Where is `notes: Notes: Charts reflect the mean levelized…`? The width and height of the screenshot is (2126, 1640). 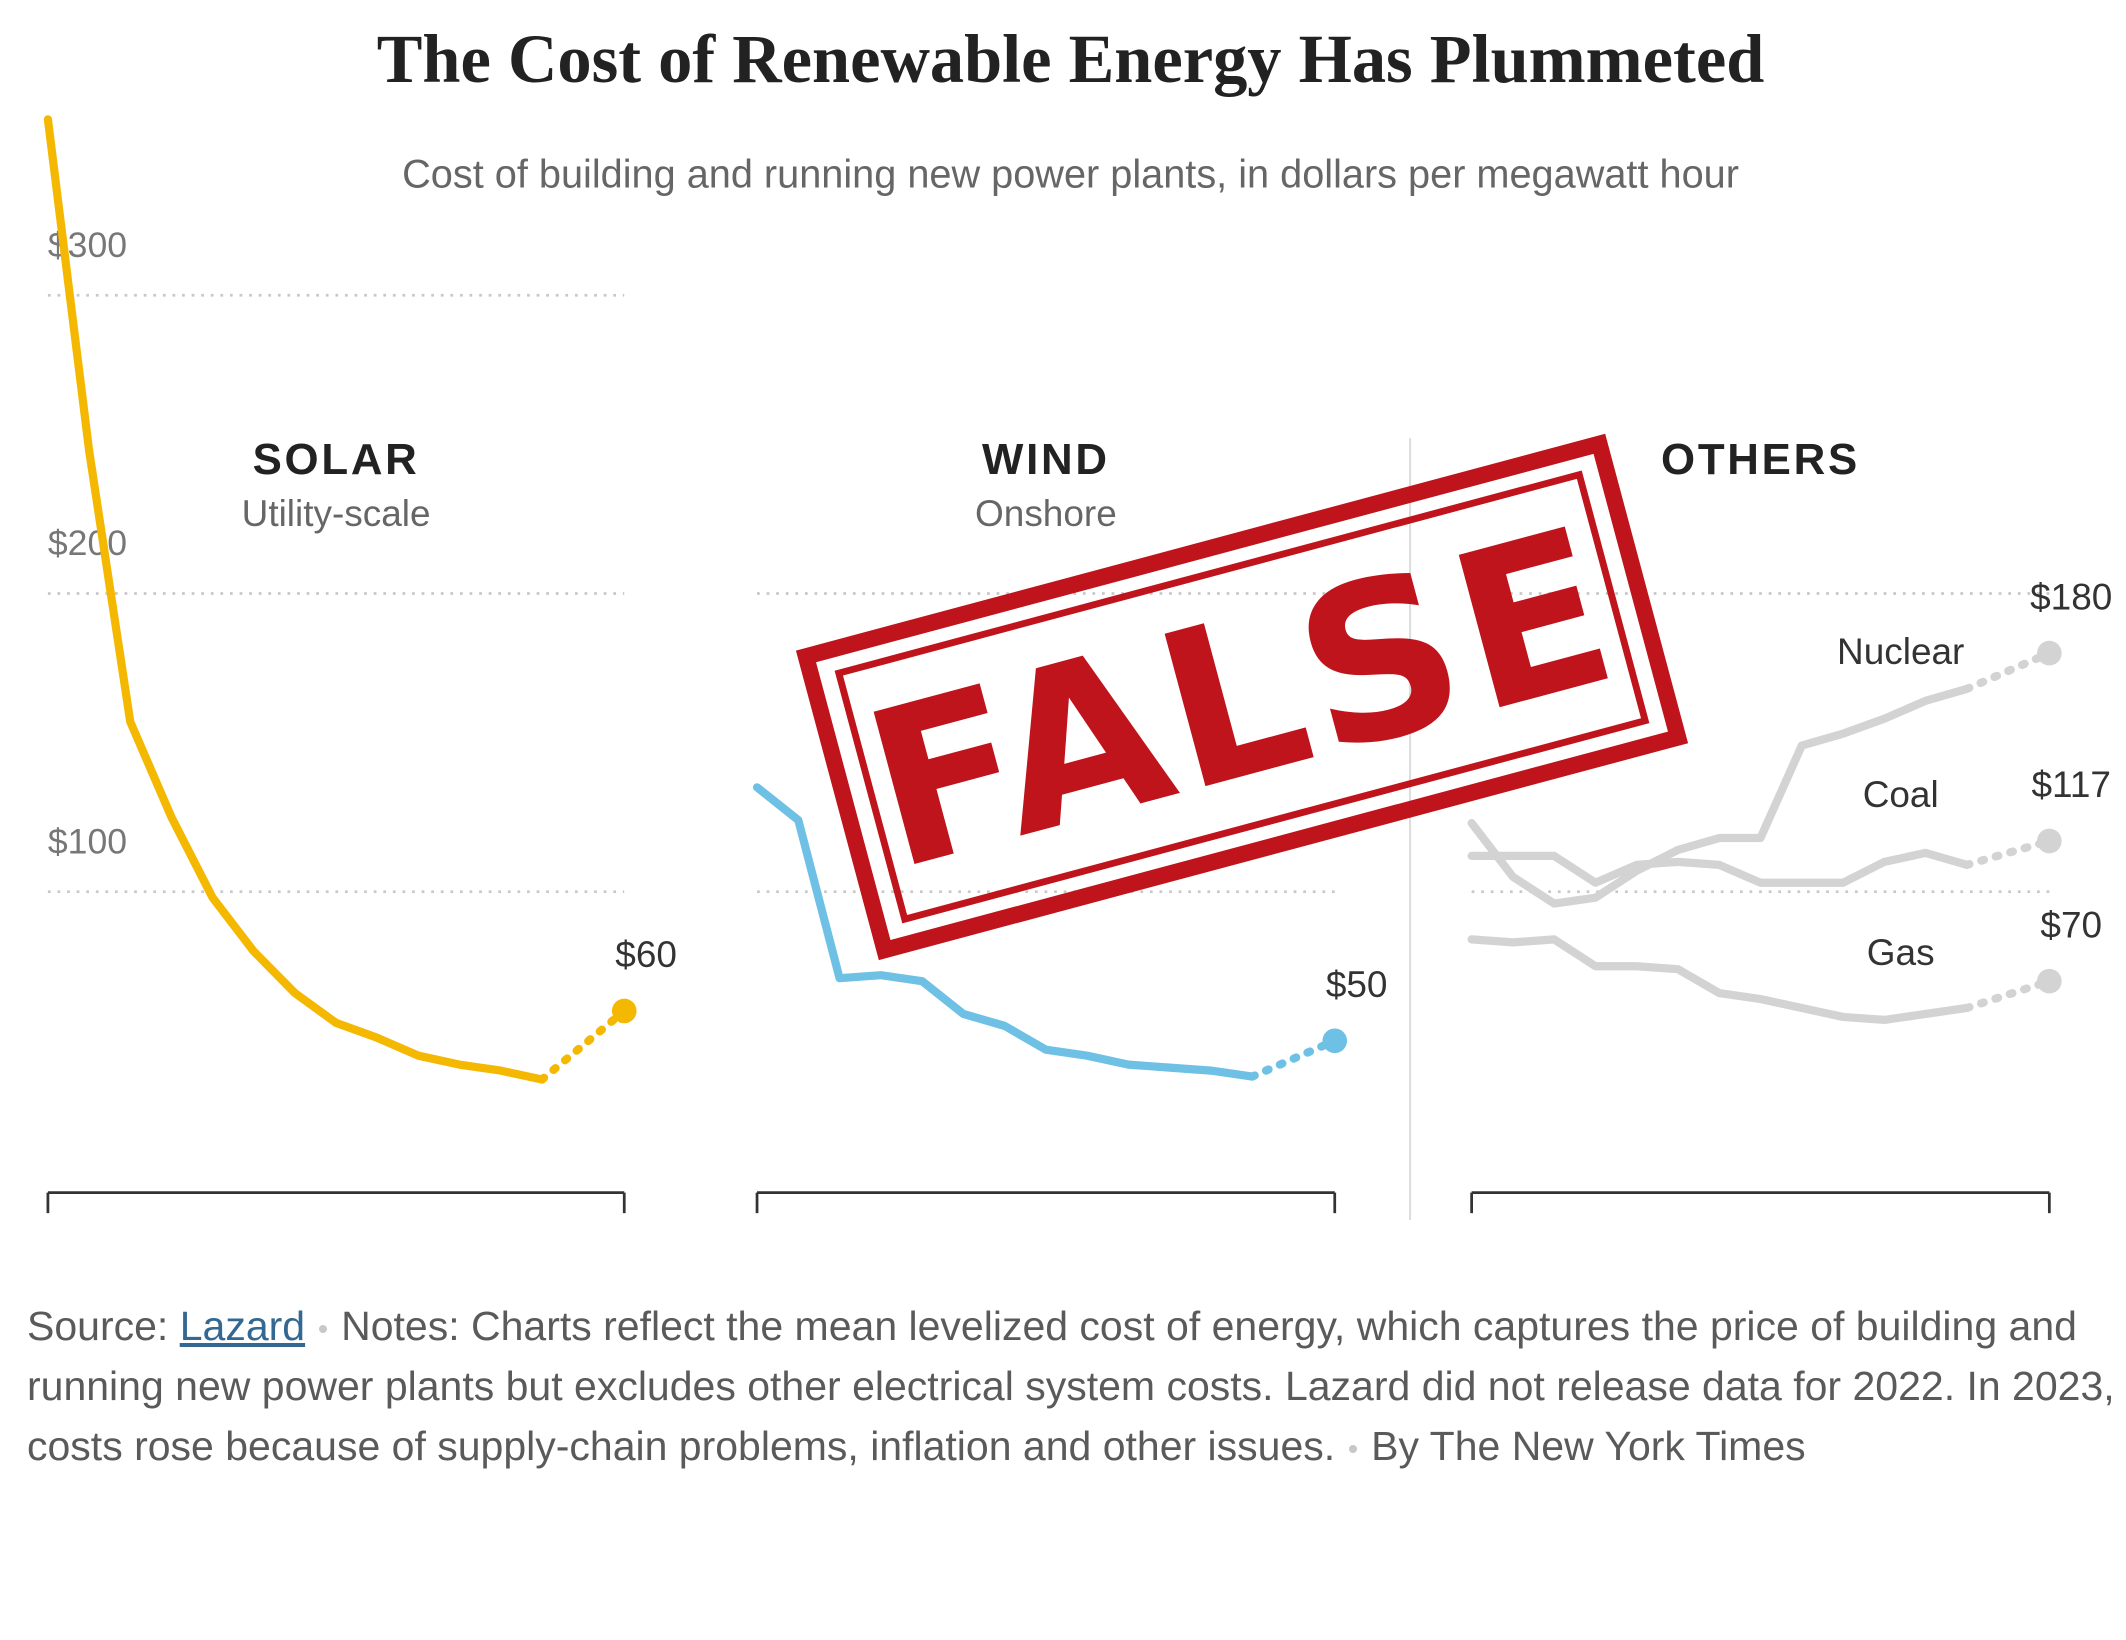
notes: Notes: Charts reflect the mean levelized… is located at coordinates (1071, 1386).